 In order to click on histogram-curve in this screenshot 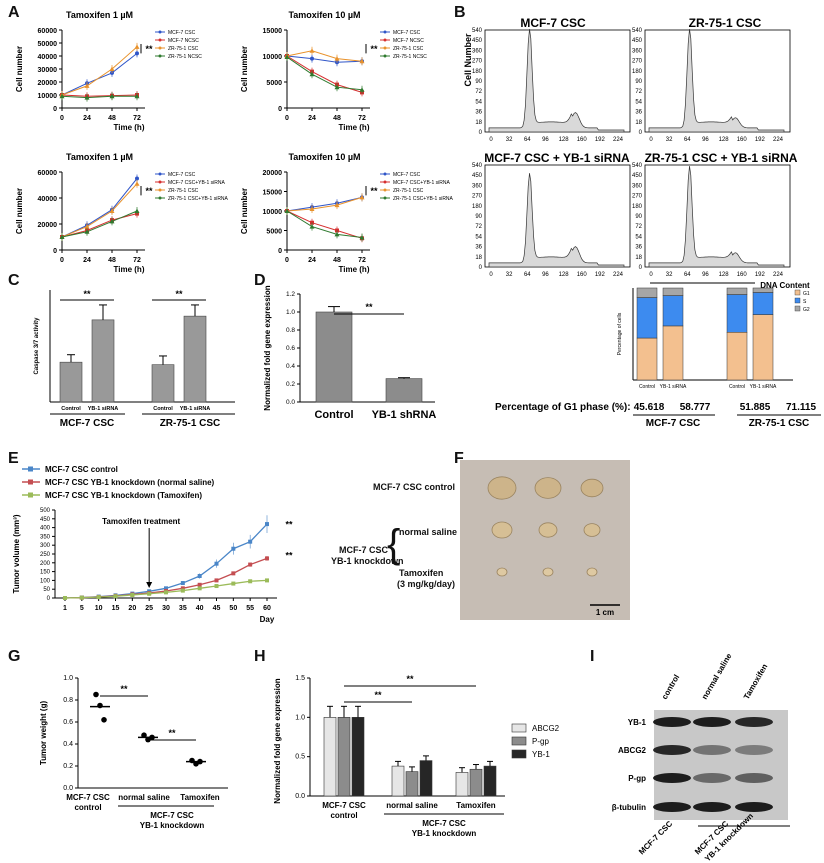, I will do `click(716, 80)`.